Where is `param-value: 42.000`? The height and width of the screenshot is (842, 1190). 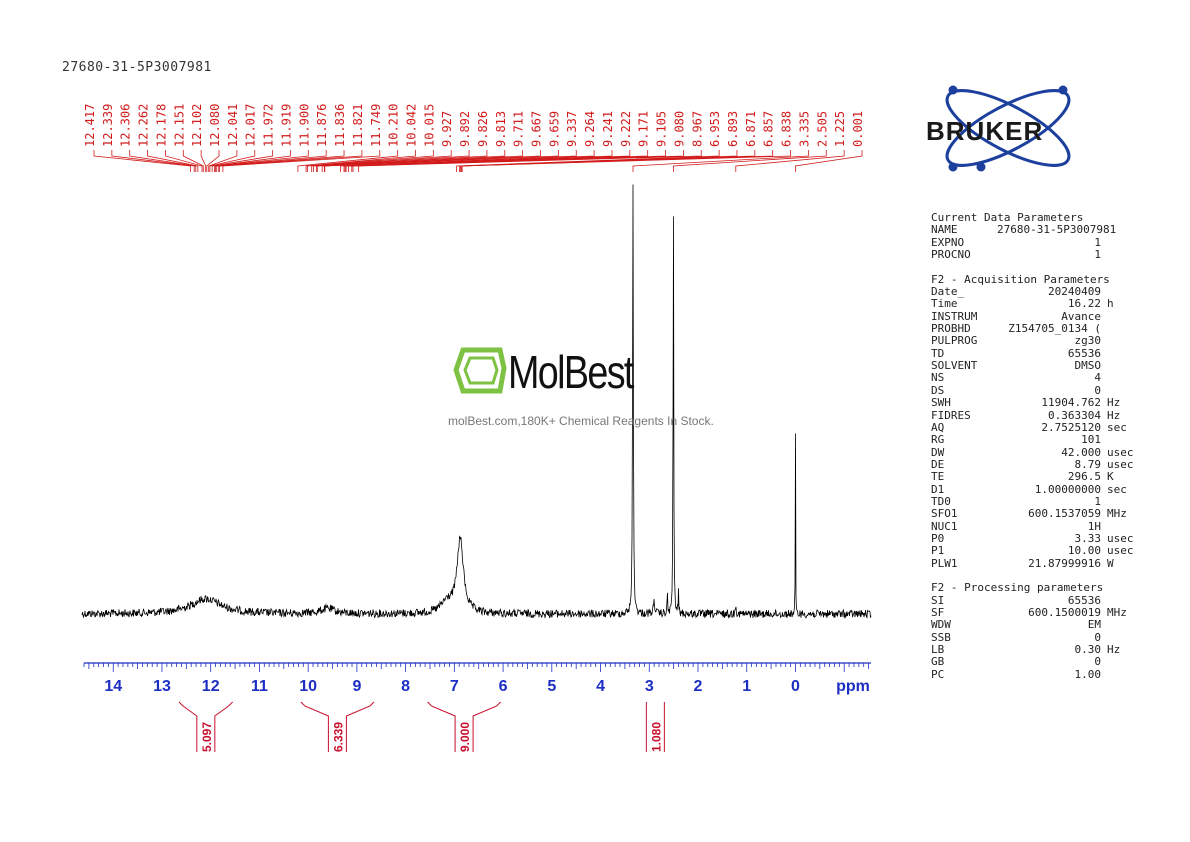 param-value: 42.000 is located at coordinates (1081, 452).